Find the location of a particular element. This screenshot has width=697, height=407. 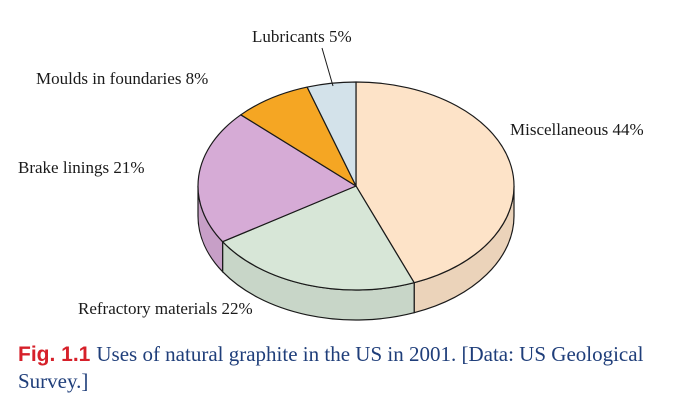

label-moulds-in-foundaries: Moulds in foundaries 8% is located at coordinates (122, 78).